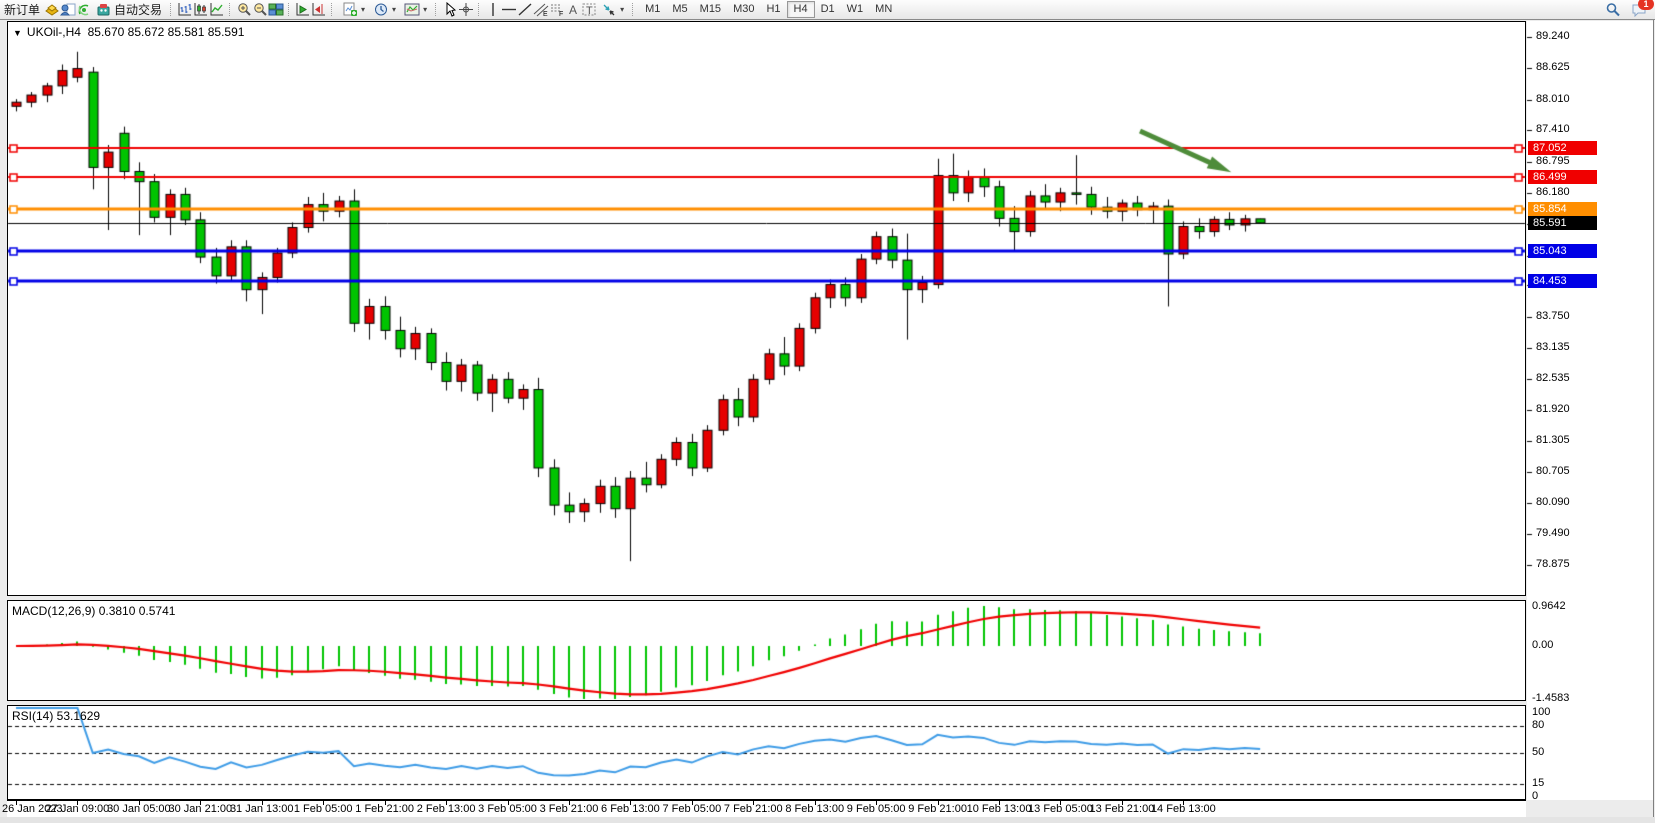  Describe the element at coordinates (766, 752) in the screenshot. I see `rsi-panel` at that location.